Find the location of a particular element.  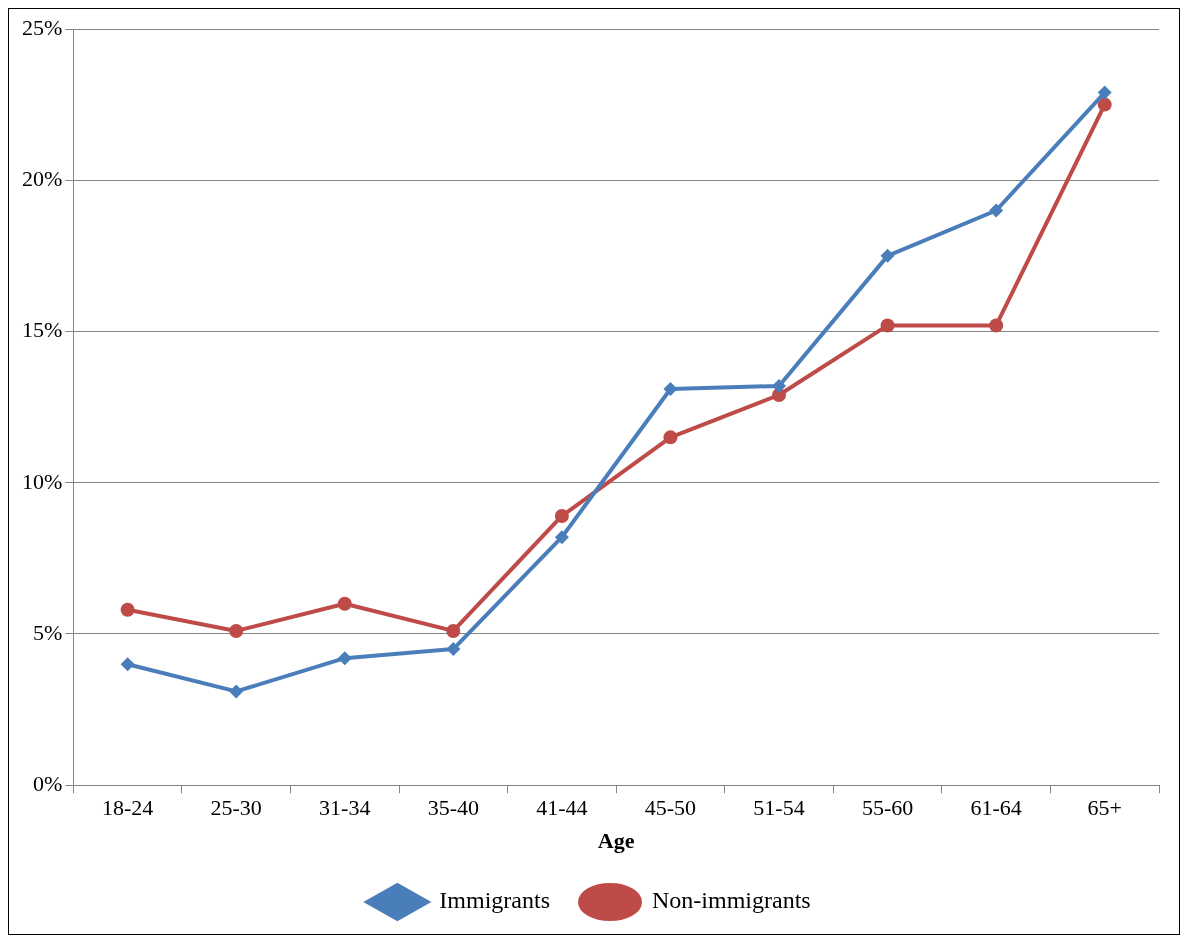

x-tick-label: 45-50 is located at coordinates (670, 808).